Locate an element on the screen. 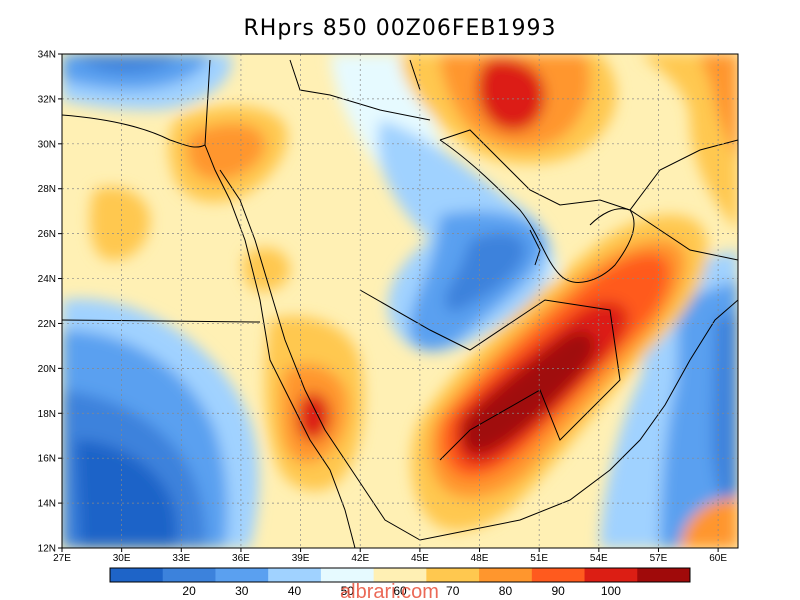  iran-coast is located at coordinates (588, 170).